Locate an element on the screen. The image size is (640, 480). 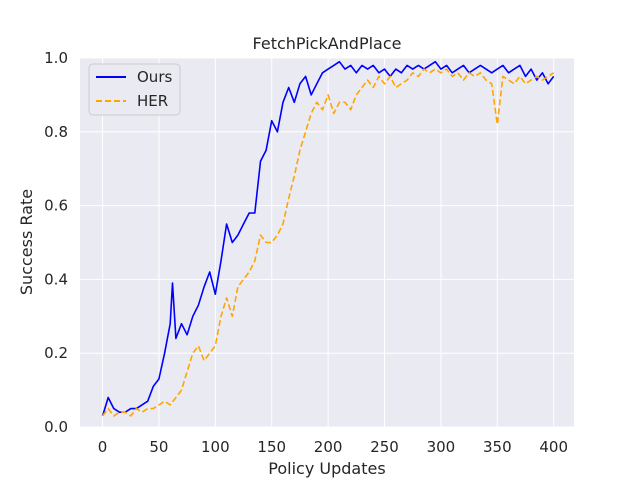
y-tick-label: 0.4 is located at coordinates (56, 279).